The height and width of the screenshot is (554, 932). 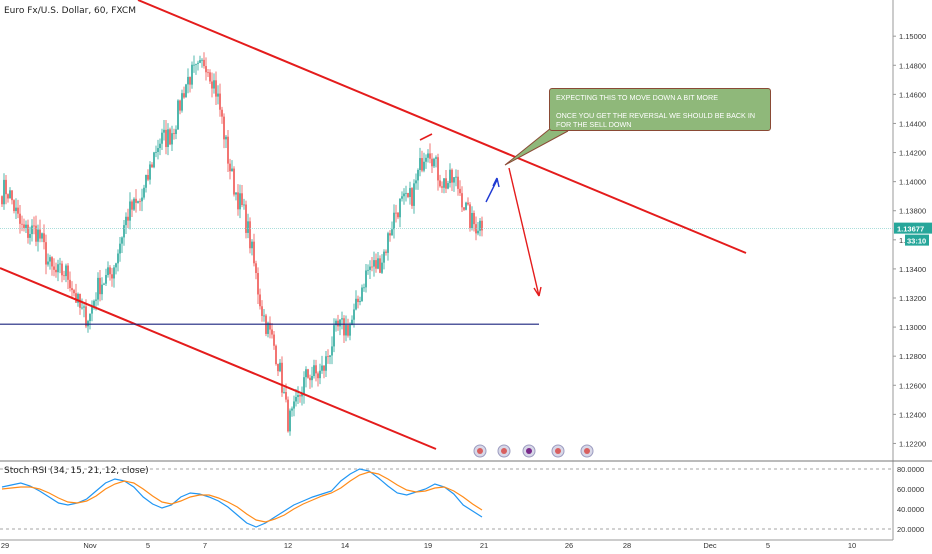 I want to click on price-tick-label: 1.14600, so click(x=912, y=94).